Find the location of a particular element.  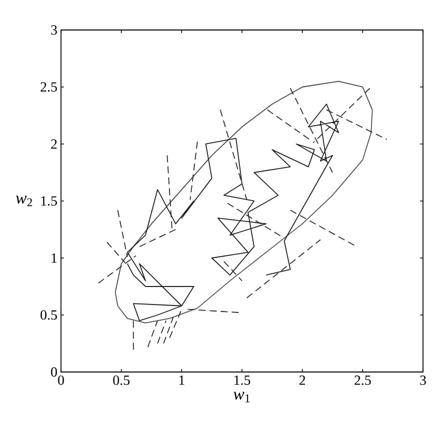

y-tick-label: 3 is located at coordinates (54, 30).